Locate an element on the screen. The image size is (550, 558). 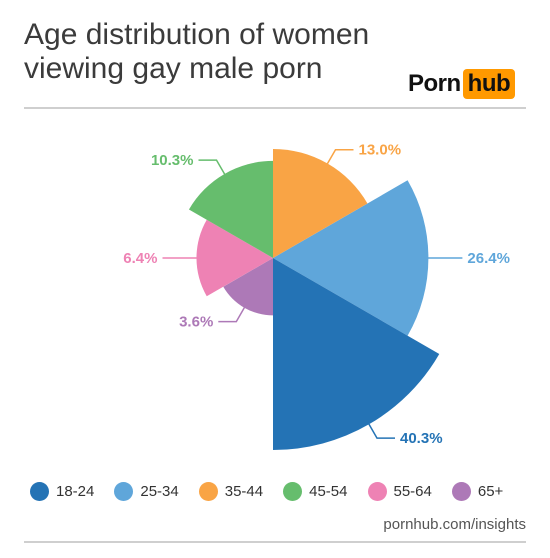
legend-label-45-54: 45-54 is located at coordinates (328, 491).